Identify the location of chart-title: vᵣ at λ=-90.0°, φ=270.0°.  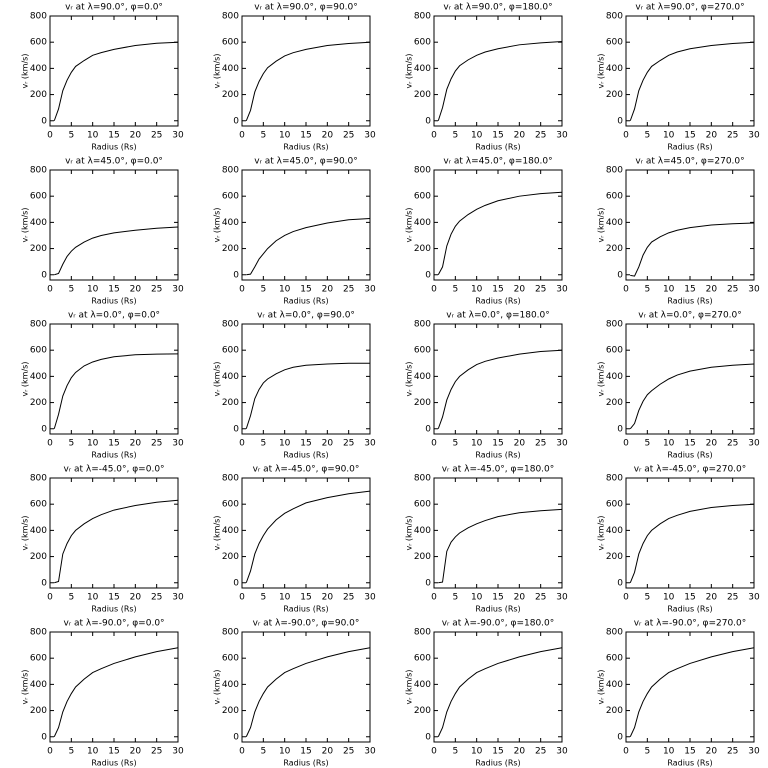
(690, 624).